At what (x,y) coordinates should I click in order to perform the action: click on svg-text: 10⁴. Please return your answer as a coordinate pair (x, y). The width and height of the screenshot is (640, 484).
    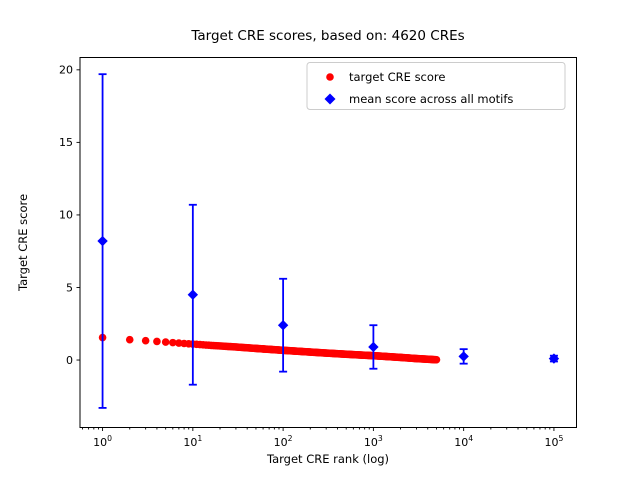
    Looking at the image, I should click on (463, 441).